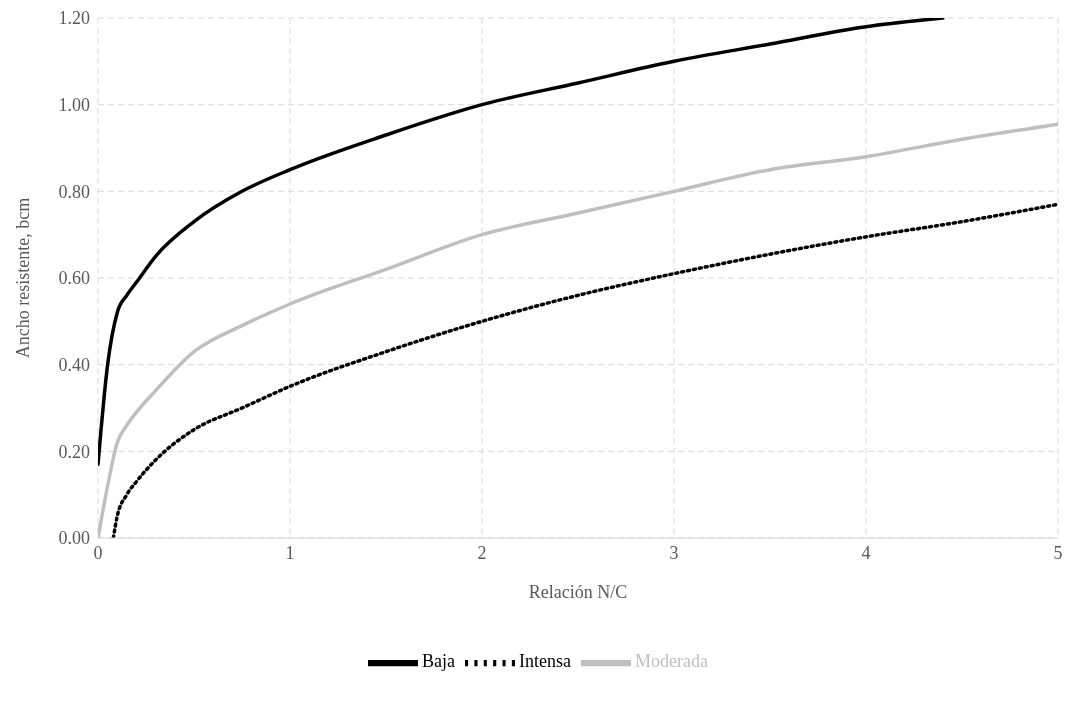 Image resolution: width=1076 pixels, height=706 pixels. I want to click on y-tick-label: 0.00, so click(74, 538).